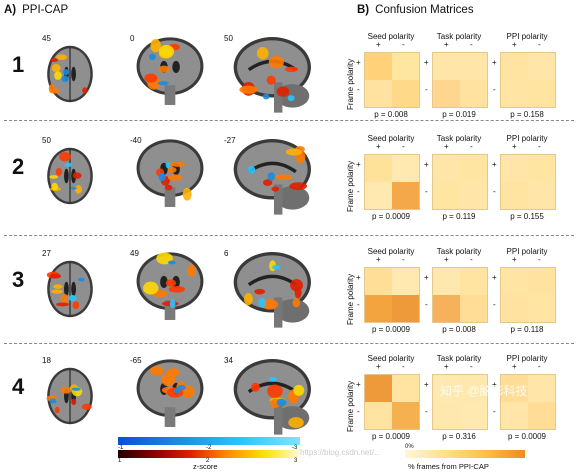 Image resolution: width=578 pixels, height=475 pixels. Describe the element at coordinates (295, 448) in the screenshot. I see `colorbar-tick: -3` at that location.